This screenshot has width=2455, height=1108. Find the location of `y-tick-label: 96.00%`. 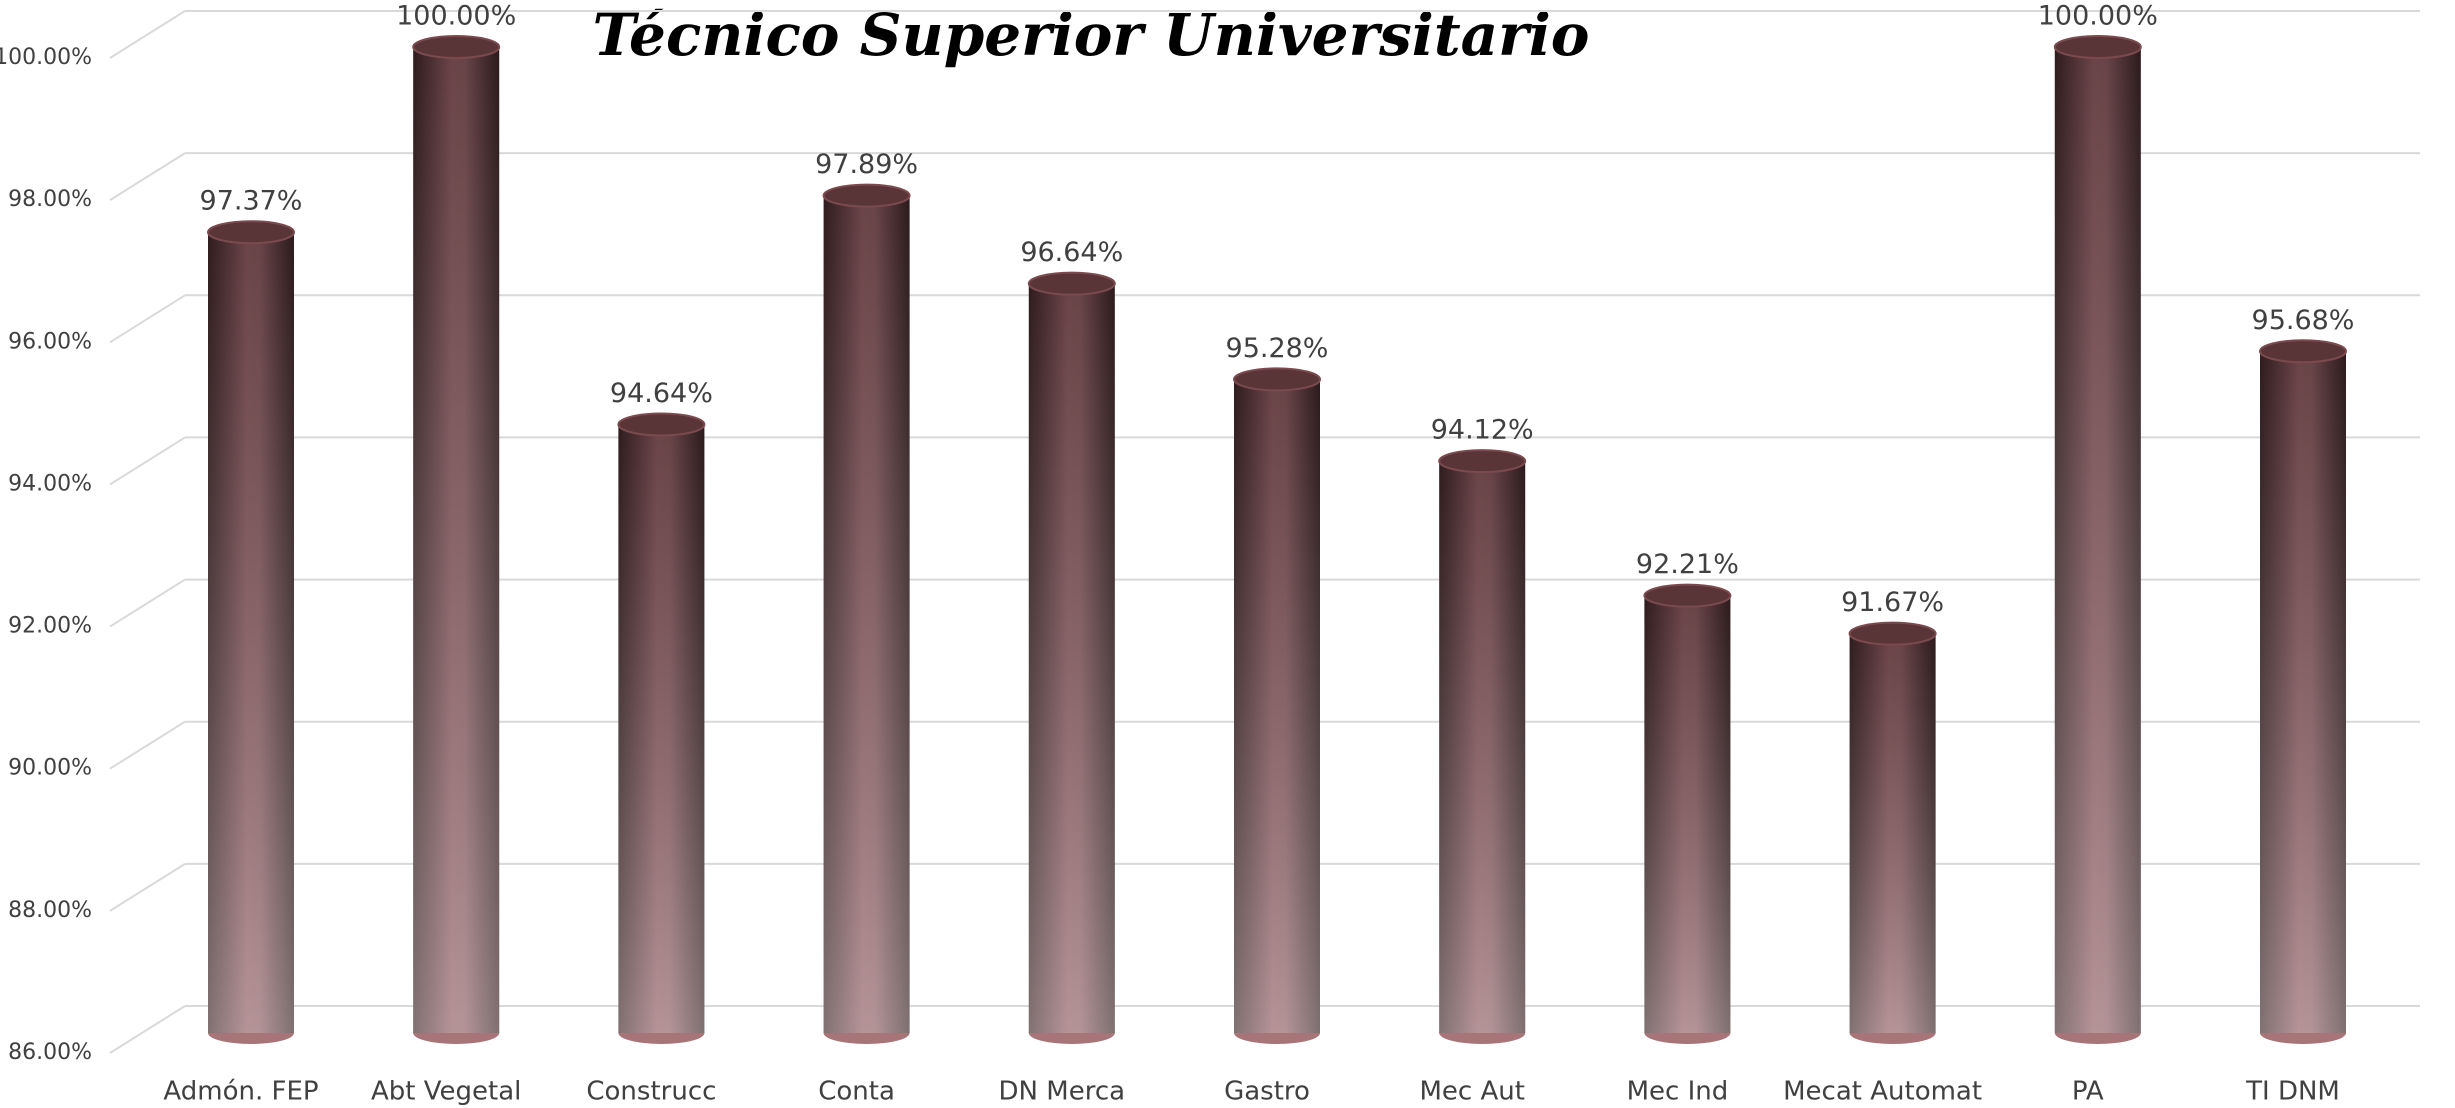

y-tick-label: 96.00% is located at coordinates (50, 341).